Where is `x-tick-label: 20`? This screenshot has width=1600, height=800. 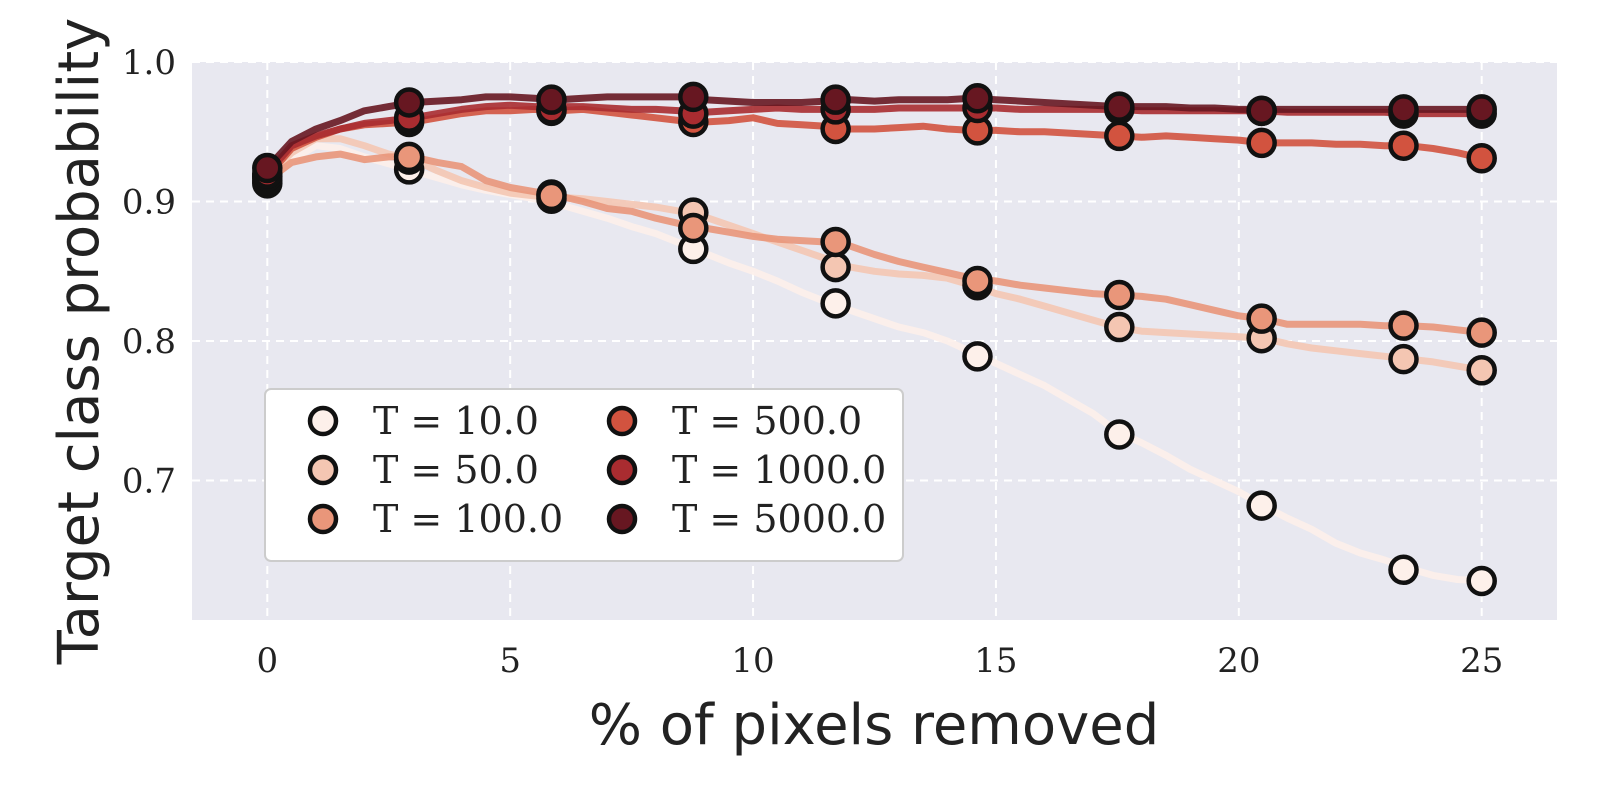 x-tick-label: 20 is located at coordinates (1238, 661).